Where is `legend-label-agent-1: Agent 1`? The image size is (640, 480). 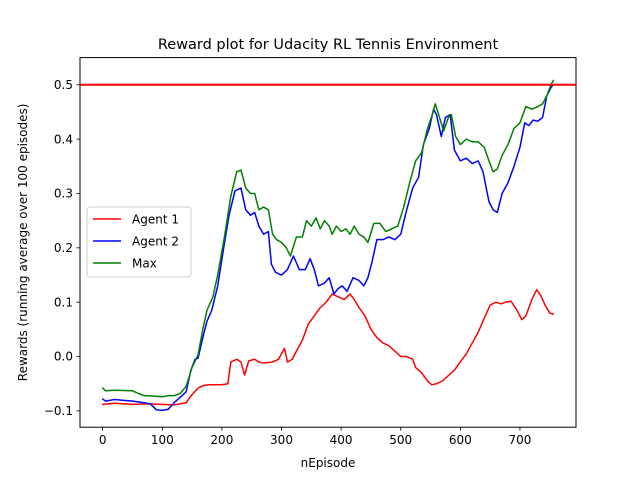 legend-label-agent-1: Agent 1 is located at coordinates (155, 220).